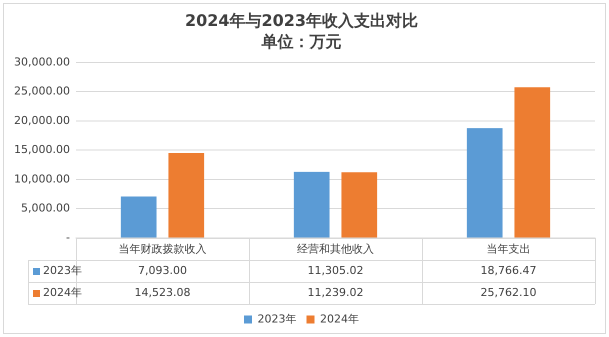 The width and height of the screenshot is (609, 337). I want to click on legend-label: 2023年, so click(62, 270).